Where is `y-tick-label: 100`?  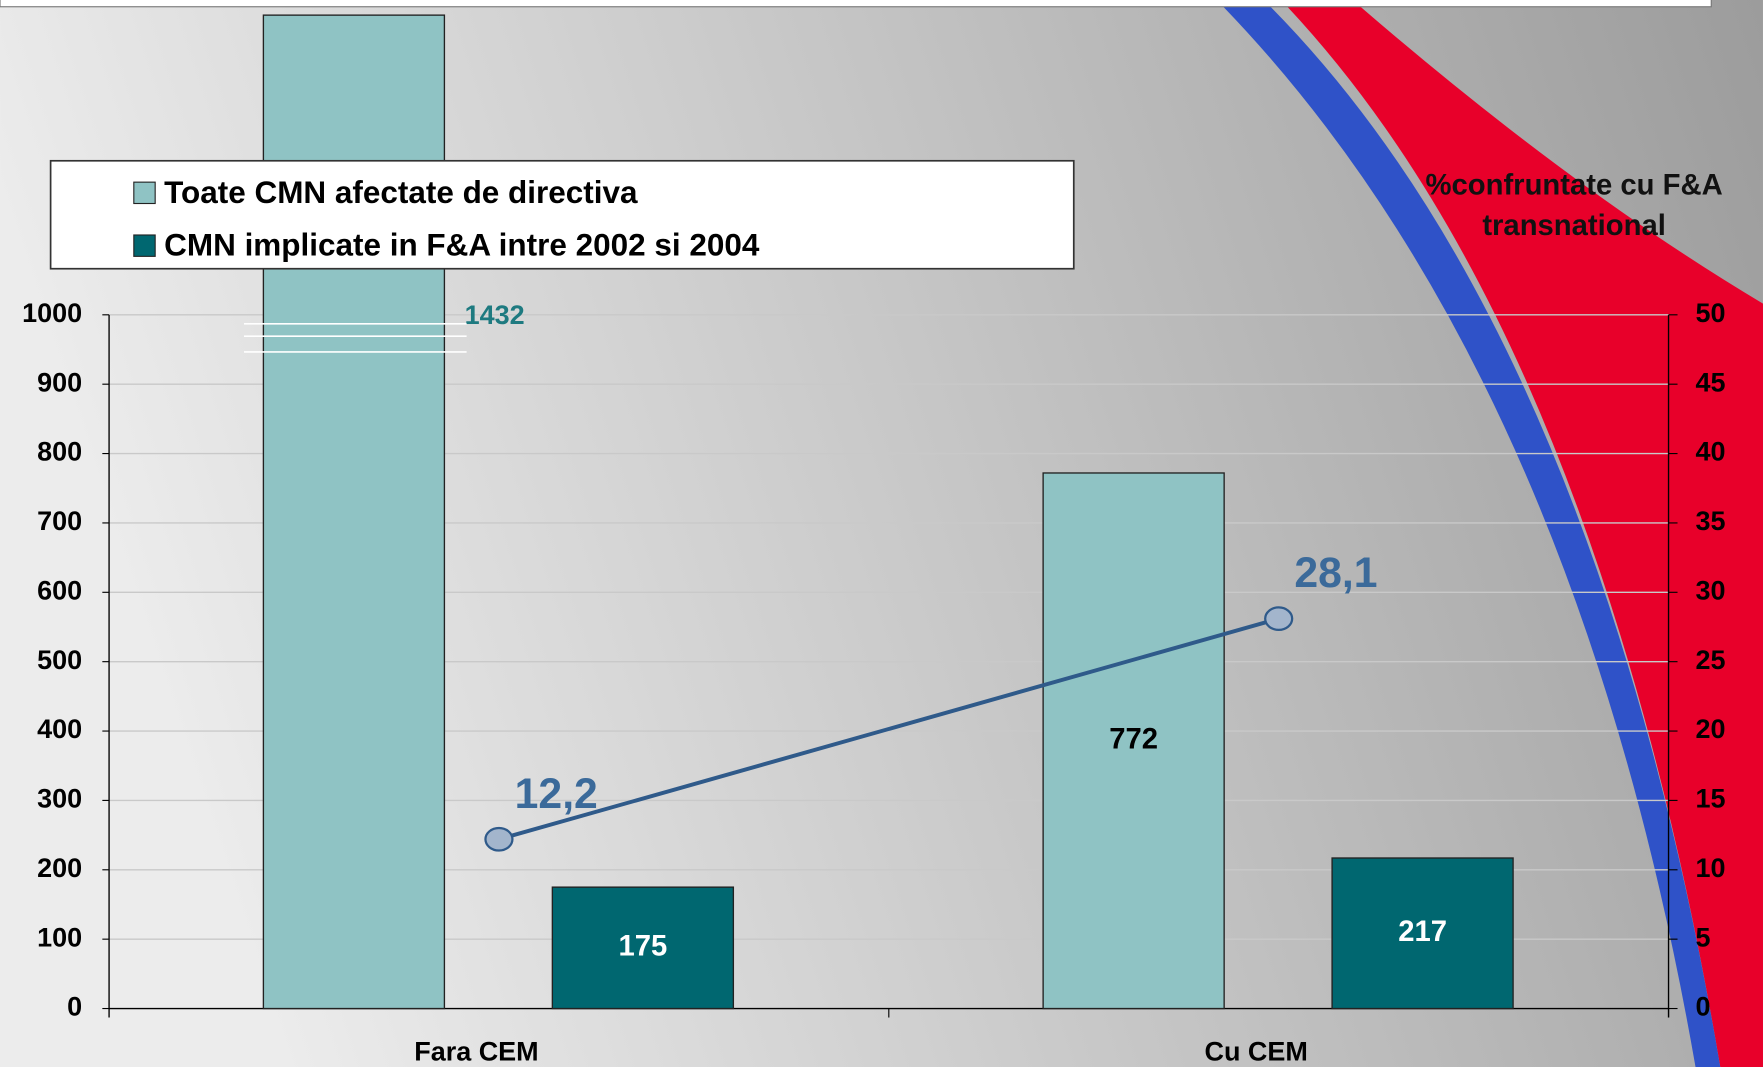
y-tick-label: 100 is located at coordinates (59, 937).